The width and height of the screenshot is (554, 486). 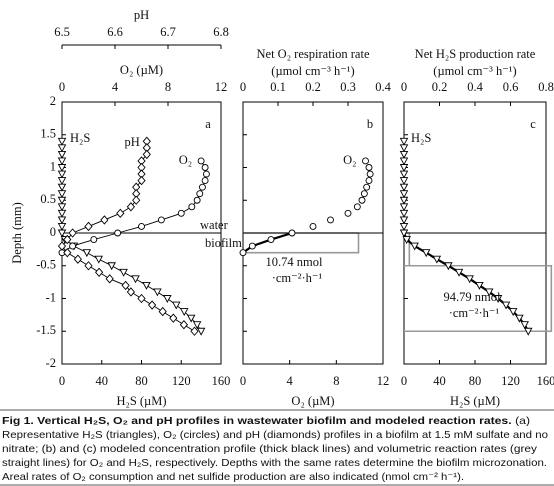 What do you see at coordinates (132, 142) in the screenshot?
I see `series-label: pH` at bounding box center [132, 142].